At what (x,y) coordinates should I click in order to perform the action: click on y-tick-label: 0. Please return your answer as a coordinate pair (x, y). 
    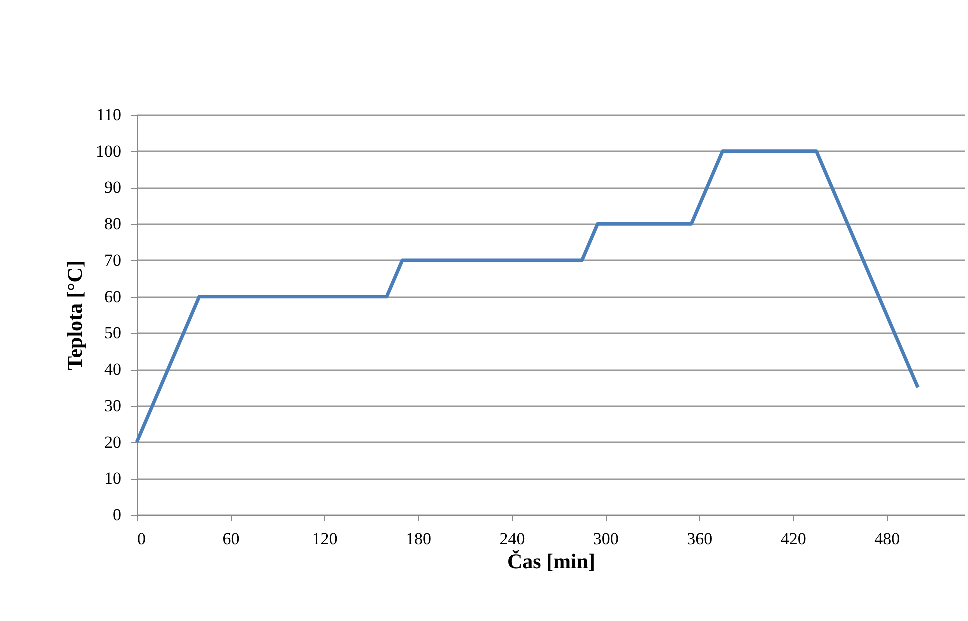
    Looking at the image, I should click on (117, 515).